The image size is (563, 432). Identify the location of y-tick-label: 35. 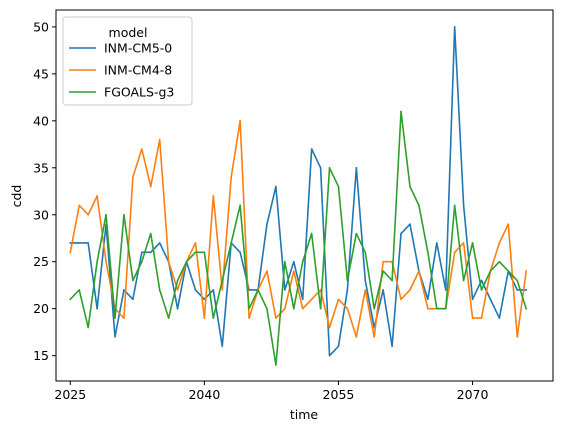
(41, 167).